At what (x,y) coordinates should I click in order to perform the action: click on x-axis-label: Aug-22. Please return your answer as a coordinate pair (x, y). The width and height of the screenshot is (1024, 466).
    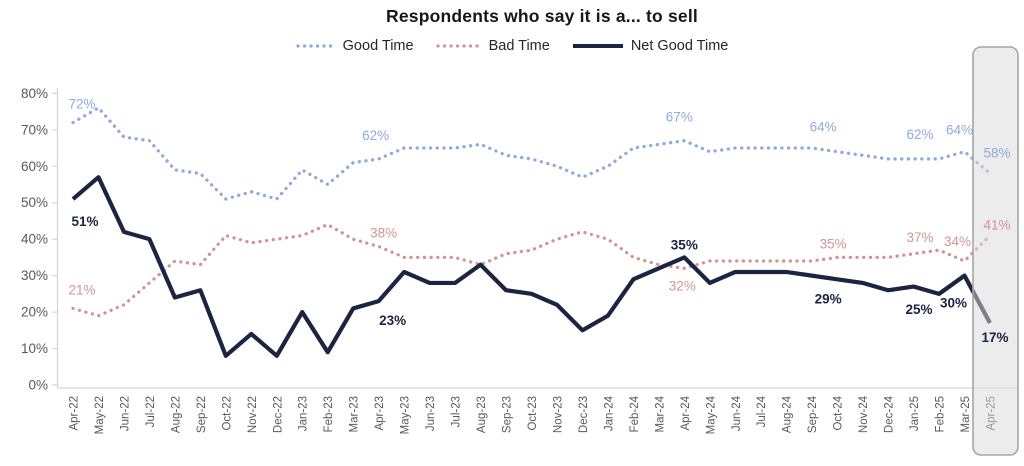
    Looking at the image, I should click on (176, 414).